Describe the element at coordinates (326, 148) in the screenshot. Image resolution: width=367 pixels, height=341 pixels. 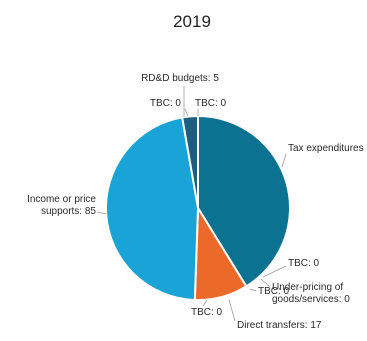
I see `slice-label: Tax expenditures` at that location.